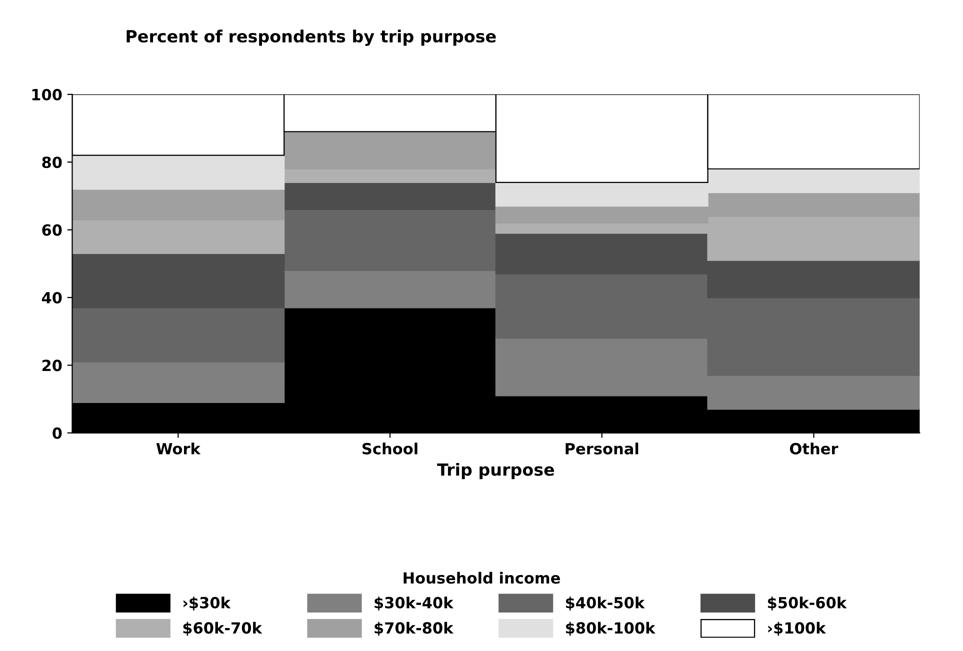 The image size is (963, 651). I want to click on y-tick-label: 20, so click(52, 366).